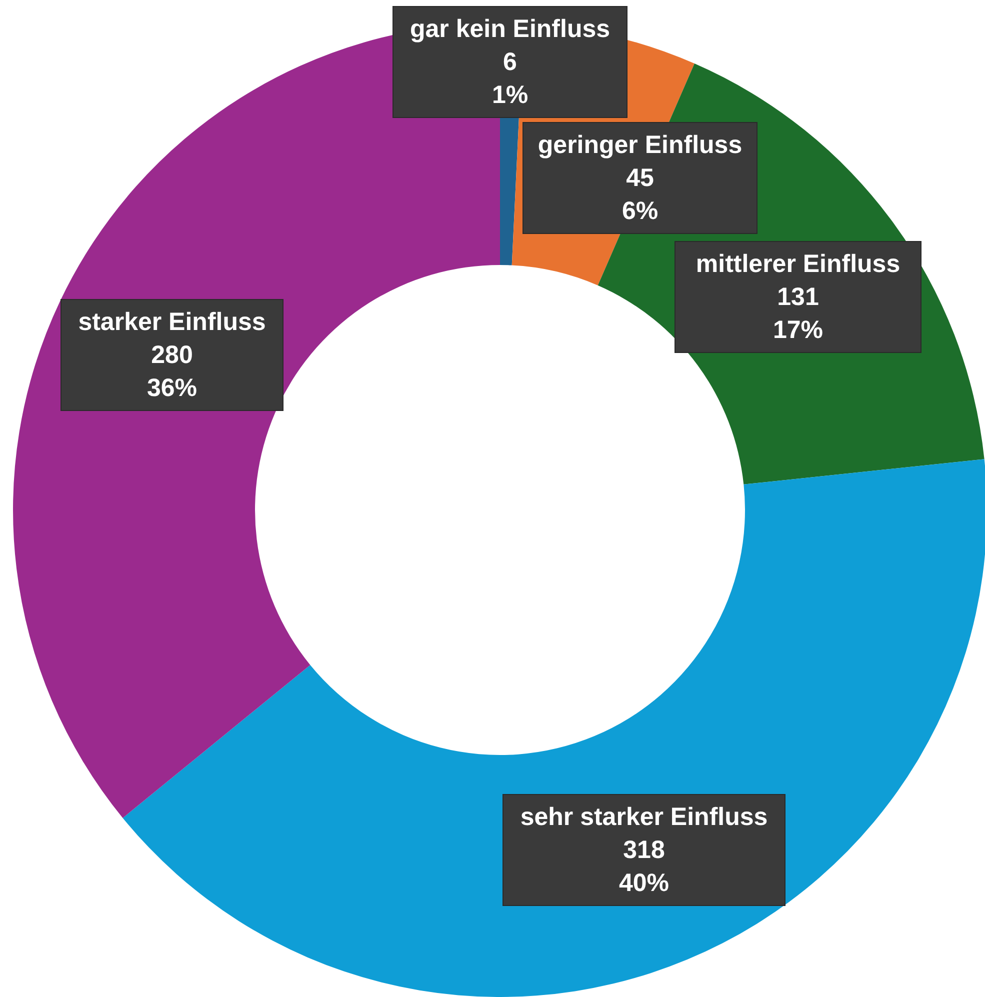  Describe the element at coordinates (798, 313) in the screenshot. I see `data-label: 131 17%` at that location.